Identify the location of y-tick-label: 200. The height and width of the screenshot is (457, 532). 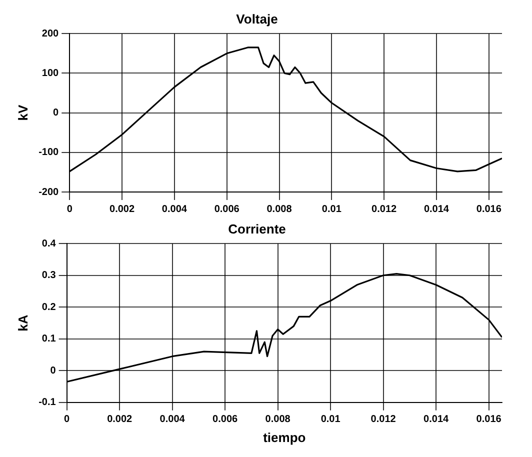
(51, 34).